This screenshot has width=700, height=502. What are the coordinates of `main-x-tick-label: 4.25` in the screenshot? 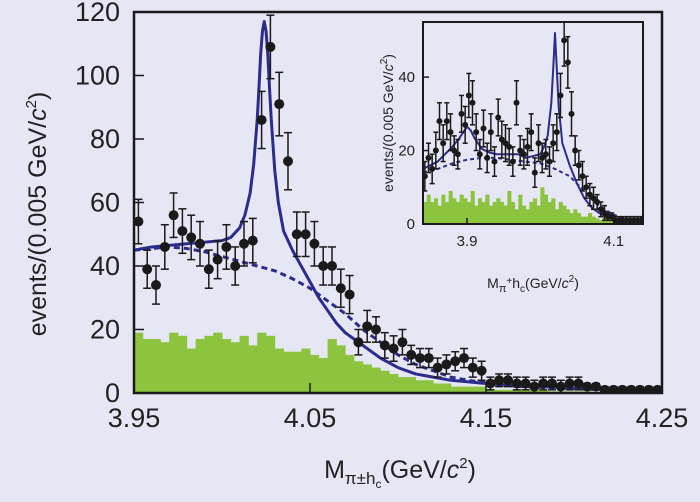 It's located at (662, 418).